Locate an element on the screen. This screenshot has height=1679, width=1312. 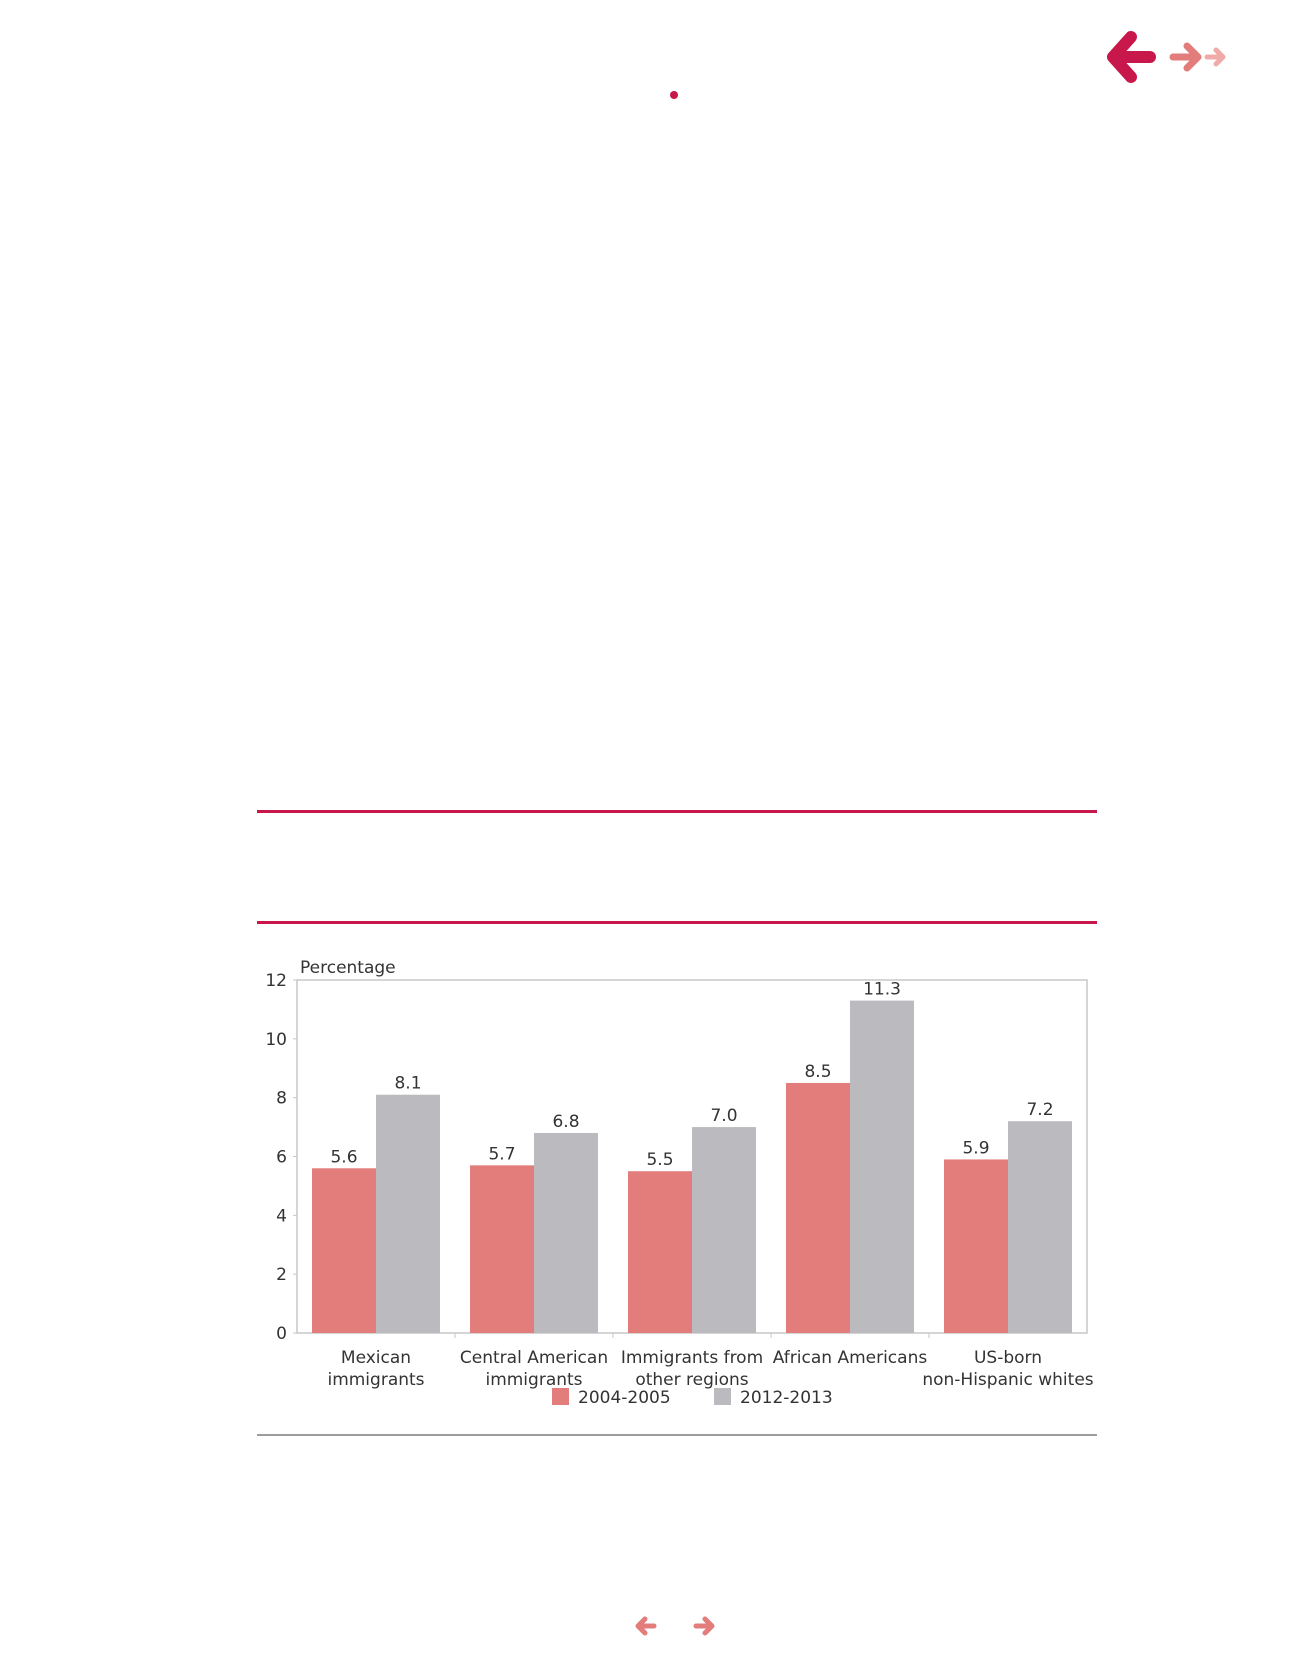
accent-dot is located at coordinates (674, 95).